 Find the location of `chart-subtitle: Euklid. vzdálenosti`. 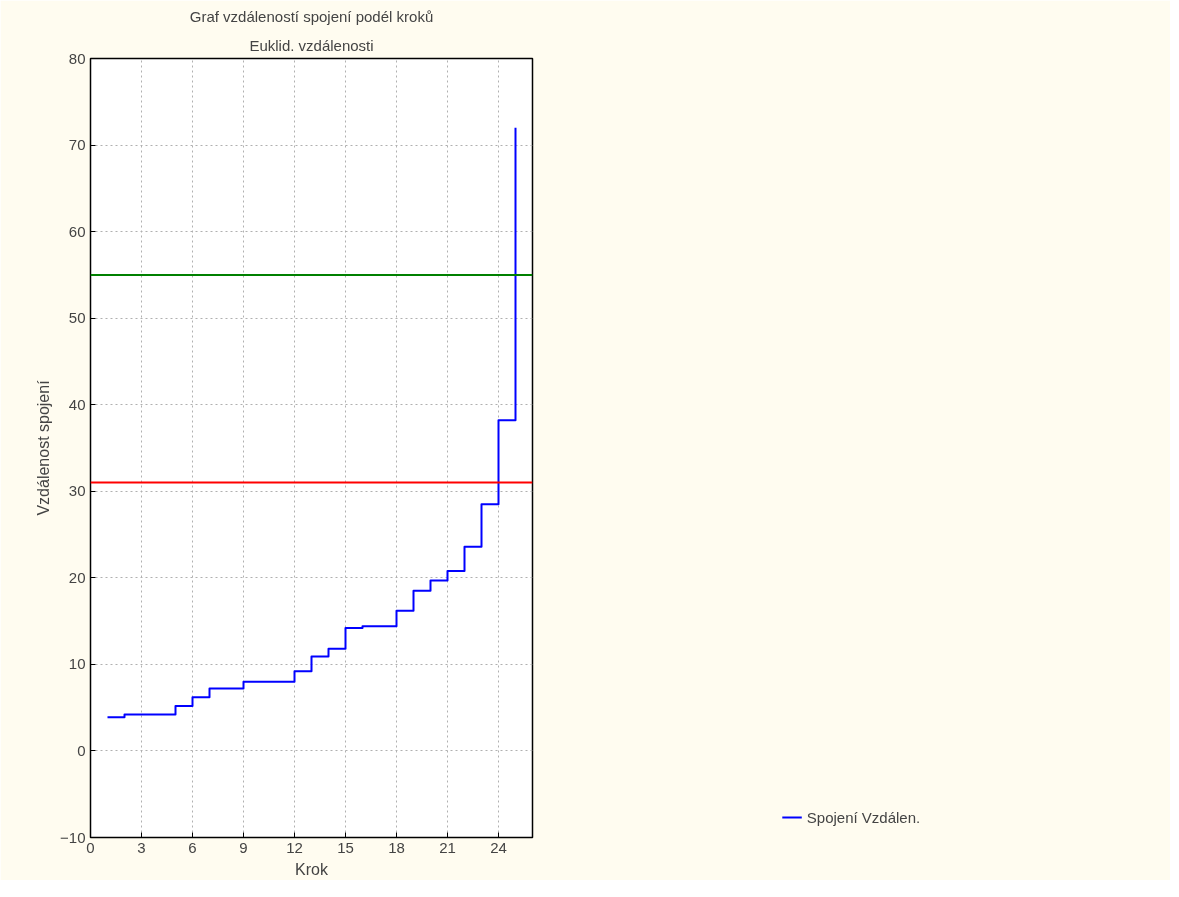

chart-subtitle: Euklid. vzdálenosti is located at coordinates (311, 45).